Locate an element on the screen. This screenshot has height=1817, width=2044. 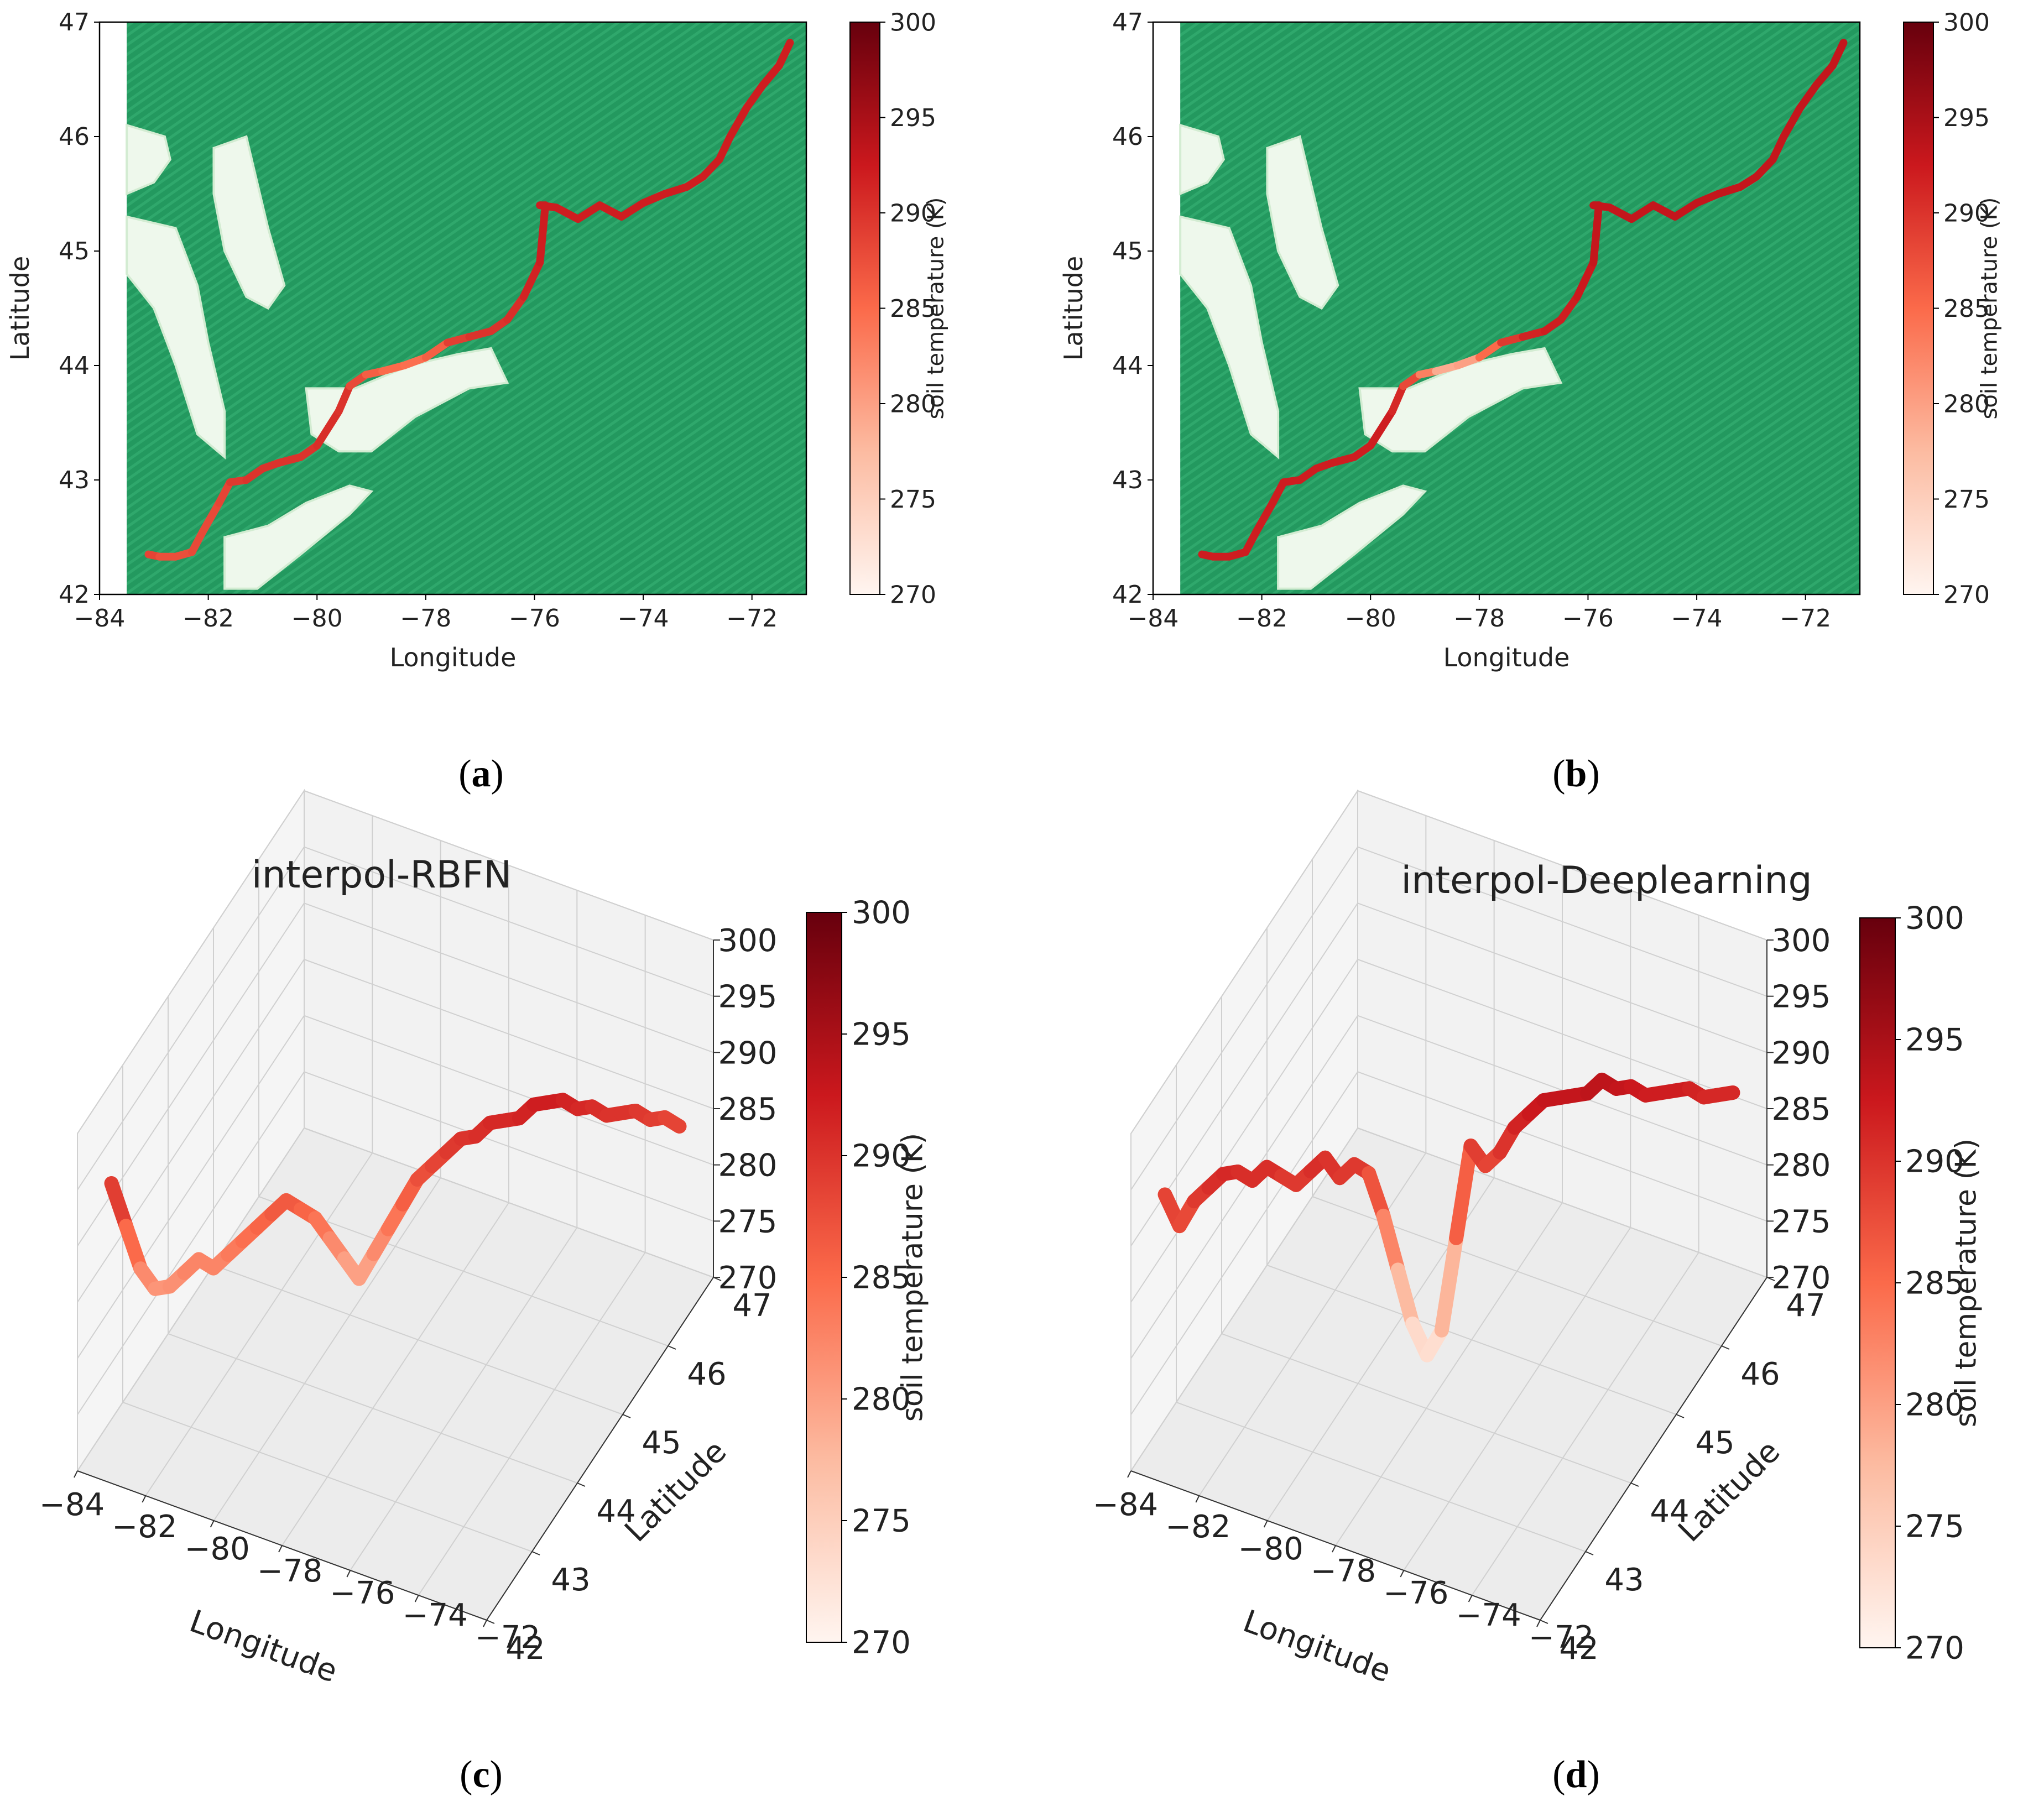
b-axes-frame is located at coordinates (1506, 308).